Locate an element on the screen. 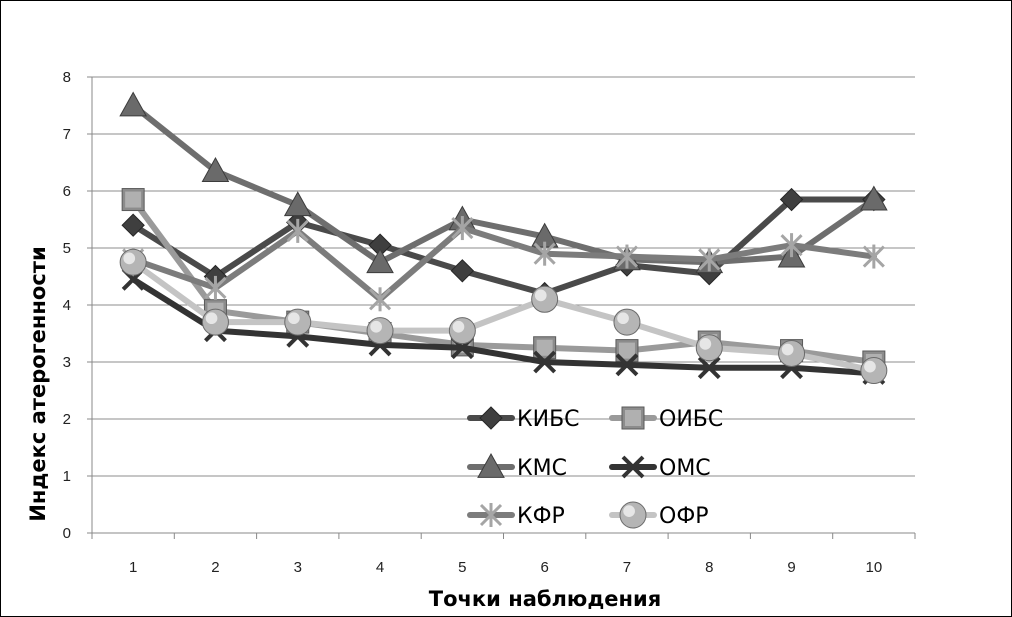  legend-item: КФР is located at coordinates (516, 516).